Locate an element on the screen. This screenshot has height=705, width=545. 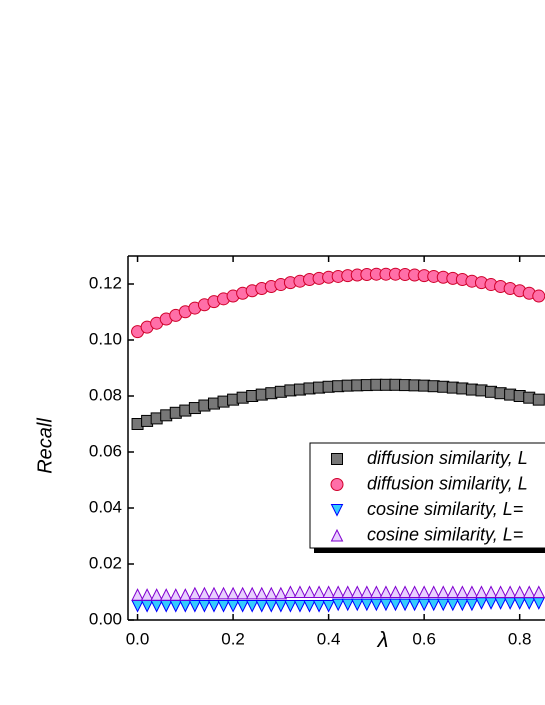
y-tick-label: 0.08 is located at coordinates (105, 394).